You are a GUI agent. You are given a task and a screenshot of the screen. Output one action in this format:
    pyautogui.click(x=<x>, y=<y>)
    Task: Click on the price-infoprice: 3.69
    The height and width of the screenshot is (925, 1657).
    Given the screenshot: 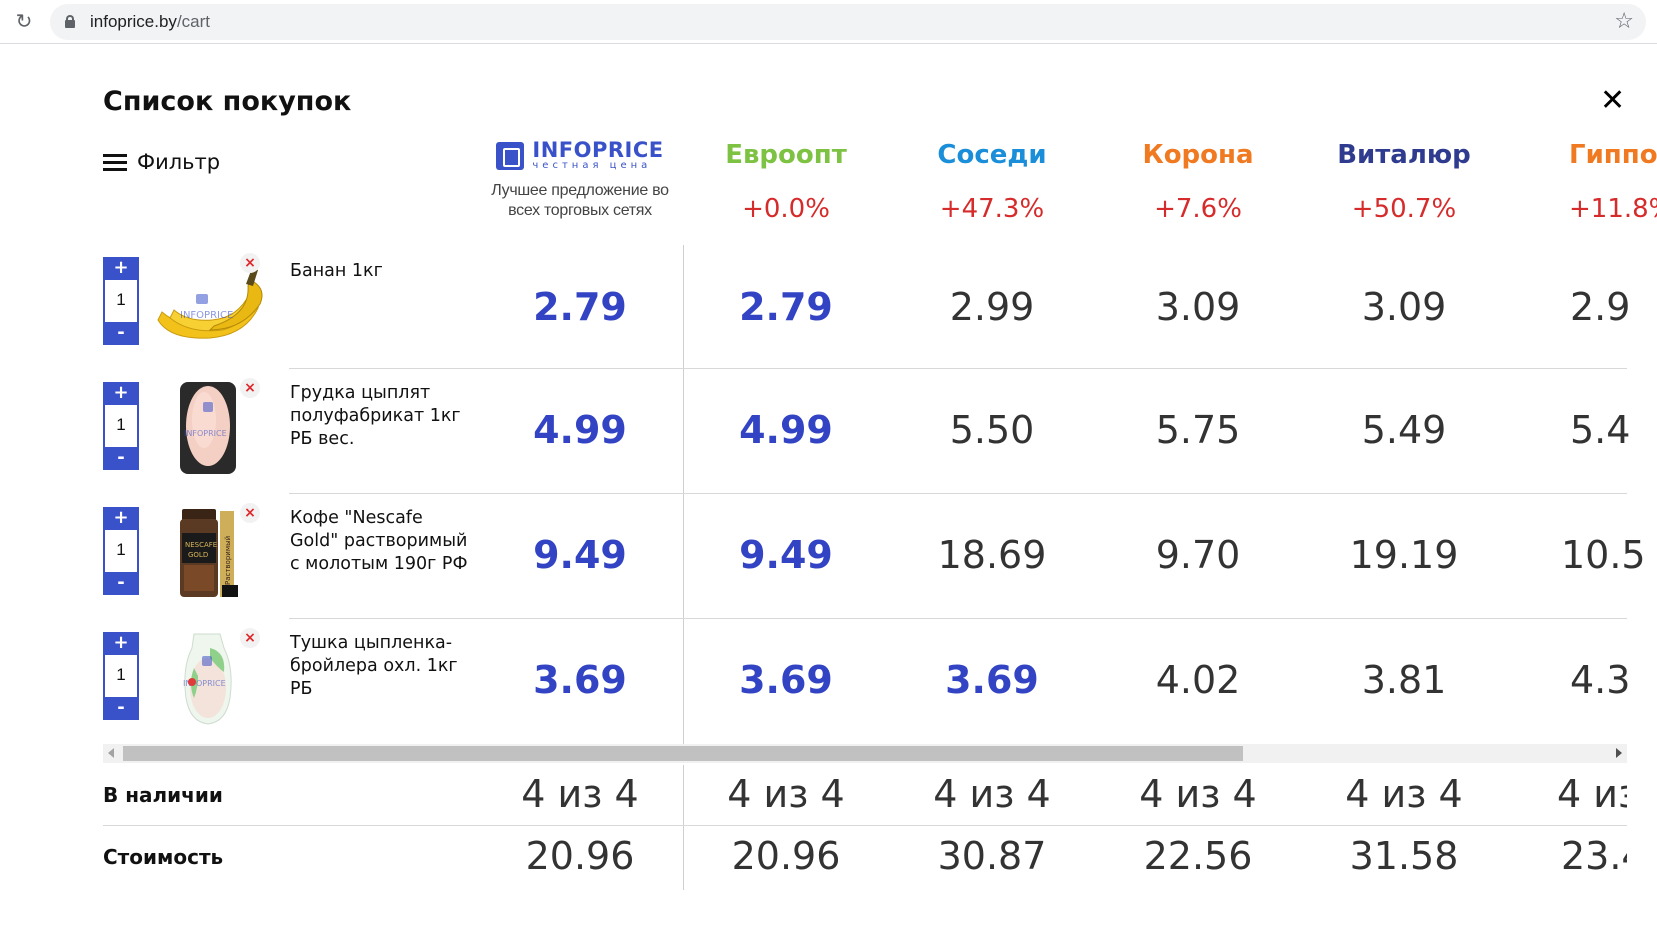 What is the action you would take?
    pyautogui.click(x=580, y=680)
    